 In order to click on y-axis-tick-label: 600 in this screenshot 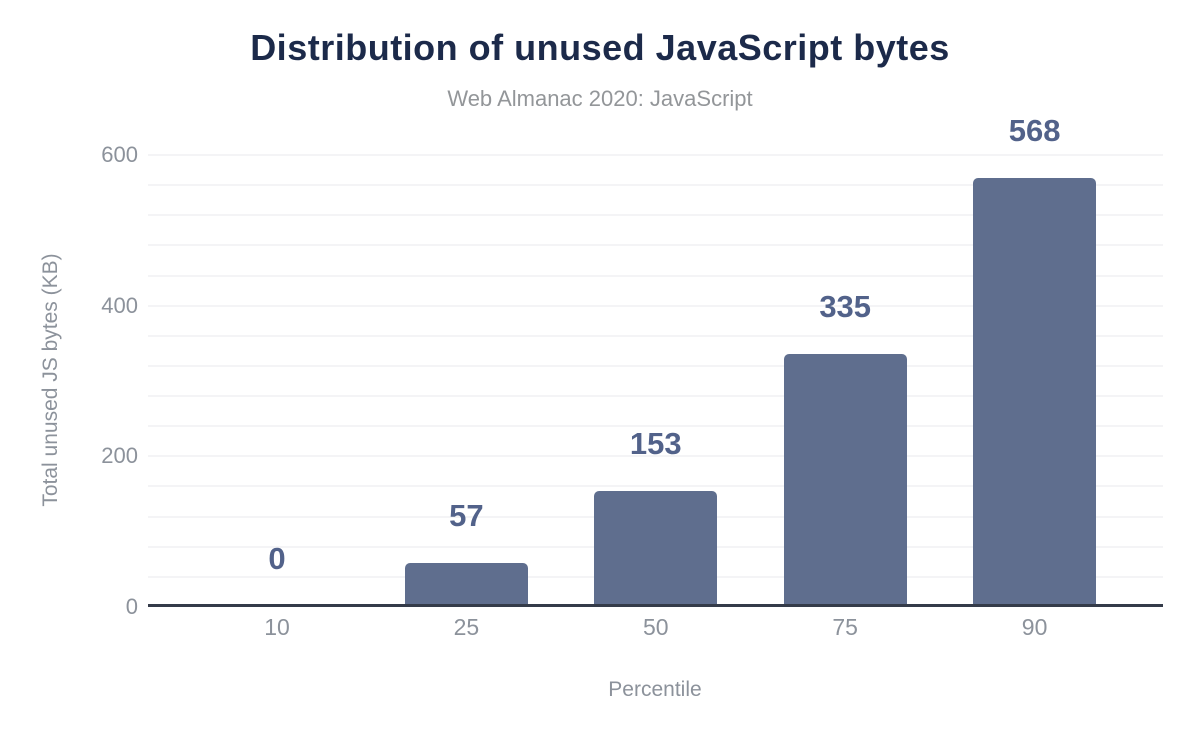, I will do `click(119, 154)`.